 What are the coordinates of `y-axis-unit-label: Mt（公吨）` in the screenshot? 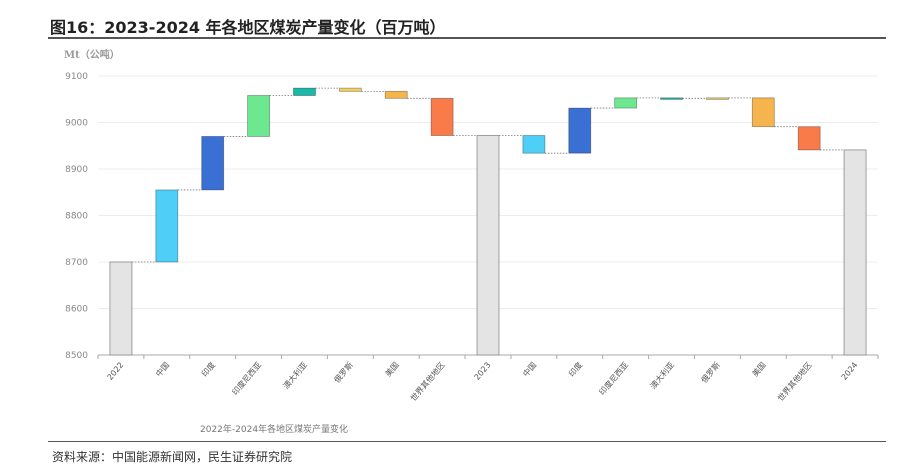 It's located at (92, 54).